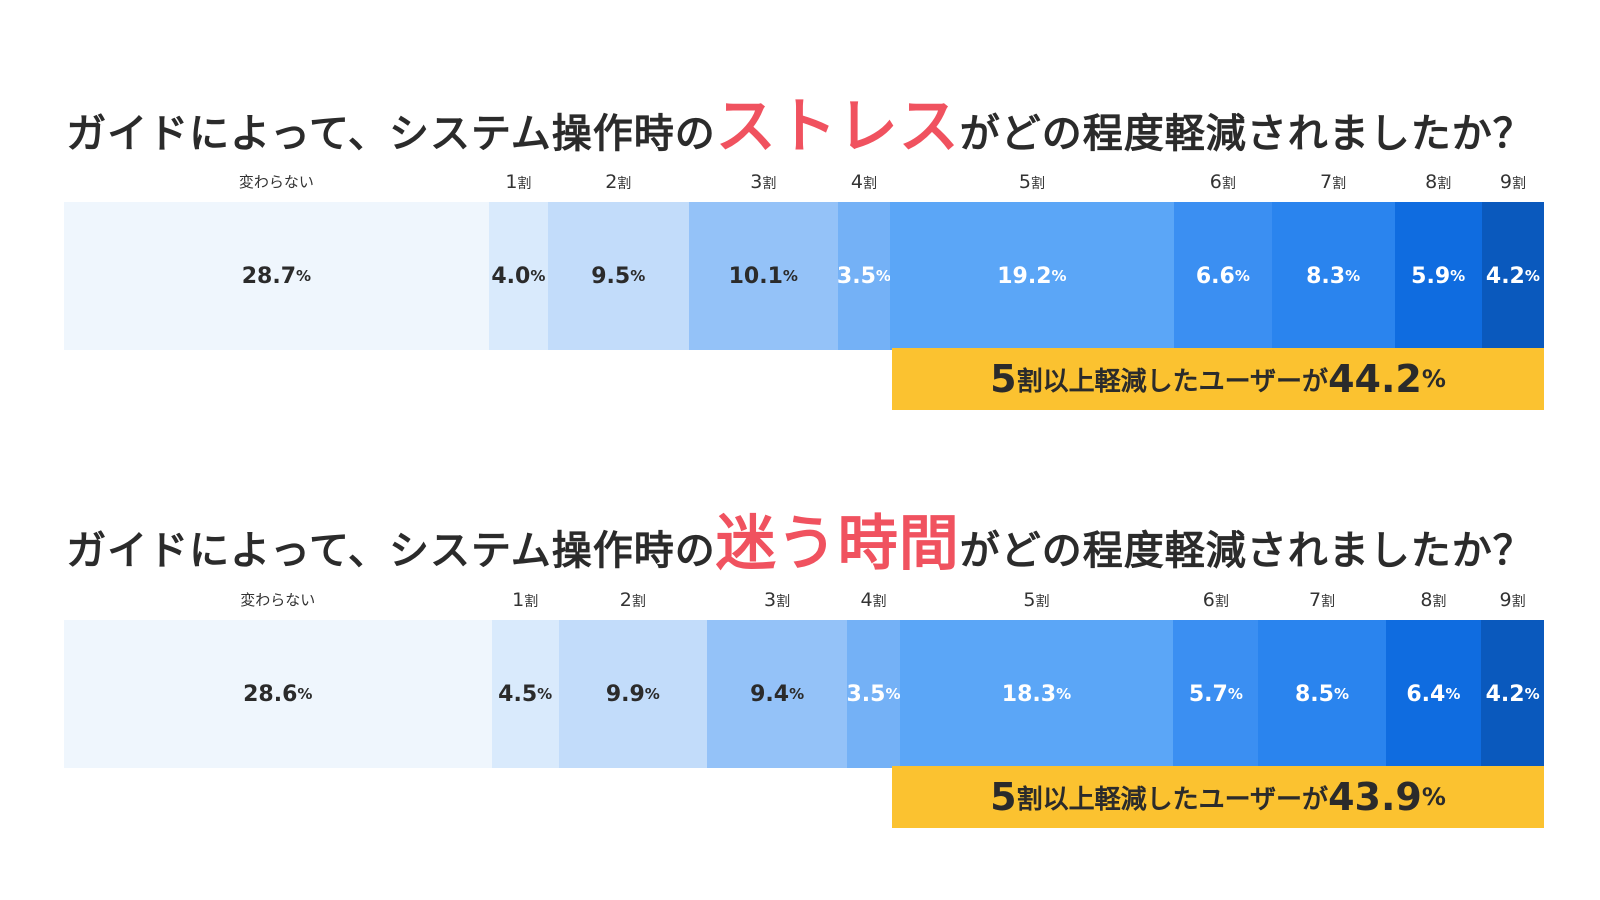 The height and width of the screenshot is (900, 1600). I want to click on bar-segment: 4.2%, so click(1512, 276).